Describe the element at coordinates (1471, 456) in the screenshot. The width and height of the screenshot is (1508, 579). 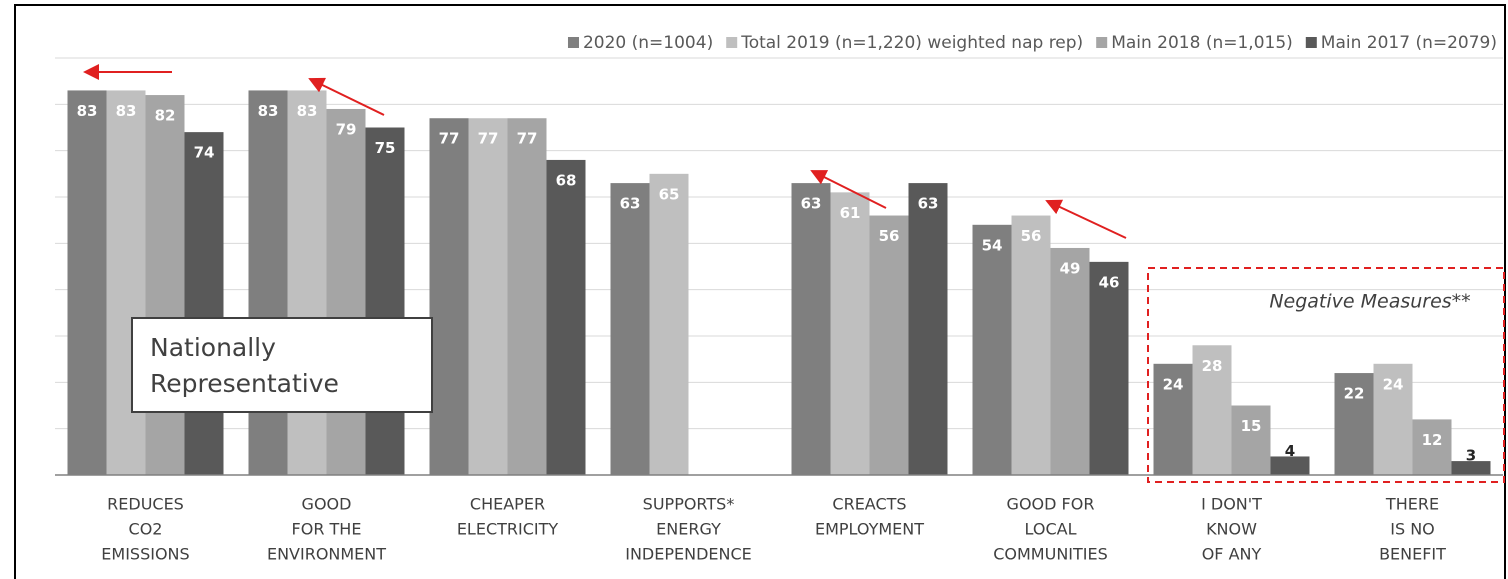
I see `data-label: 3` at that location.